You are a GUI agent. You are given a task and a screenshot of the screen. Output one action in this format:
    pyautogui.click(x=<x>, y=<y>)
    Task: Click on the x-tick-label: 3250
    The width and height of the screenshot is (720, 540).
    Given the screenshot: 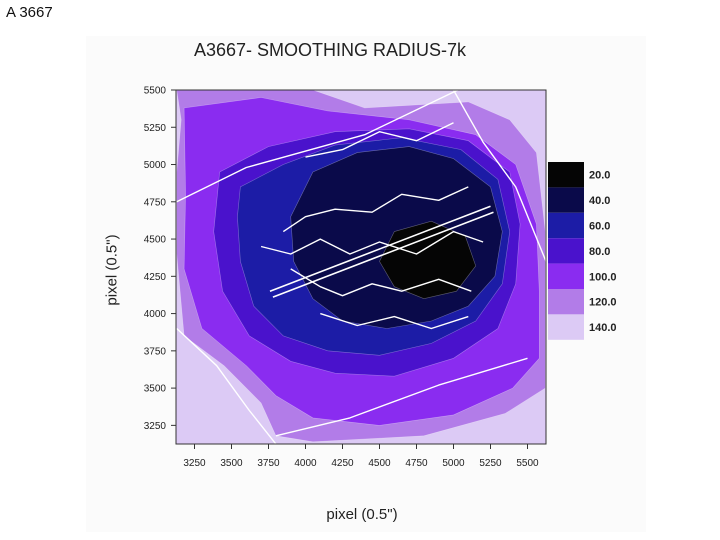 What is the action you would take?
    pyautogui.click(x=194, y=463)
    